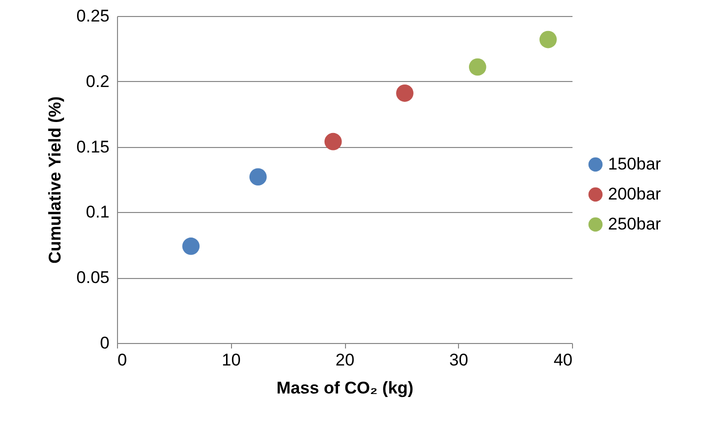  Describe the element at coordinates (635, 164) in the screenshot. I see `legend-label: 150bar` at that location.